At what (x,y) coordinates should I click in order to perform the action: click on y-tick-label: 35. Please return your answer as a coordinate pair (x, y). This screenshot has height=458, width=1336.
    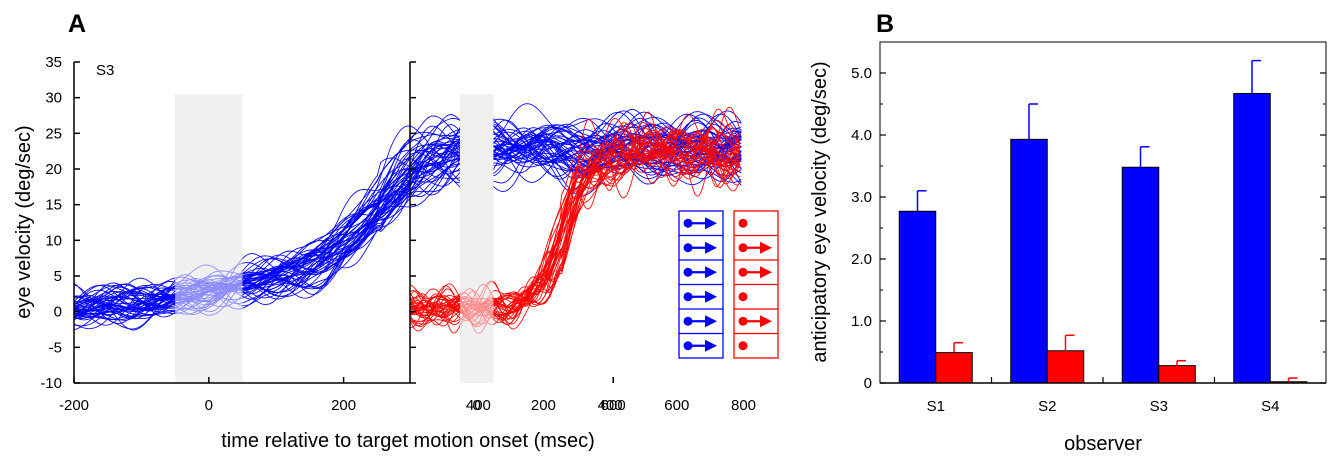
    Looking at the image, I should click on (53, 62).